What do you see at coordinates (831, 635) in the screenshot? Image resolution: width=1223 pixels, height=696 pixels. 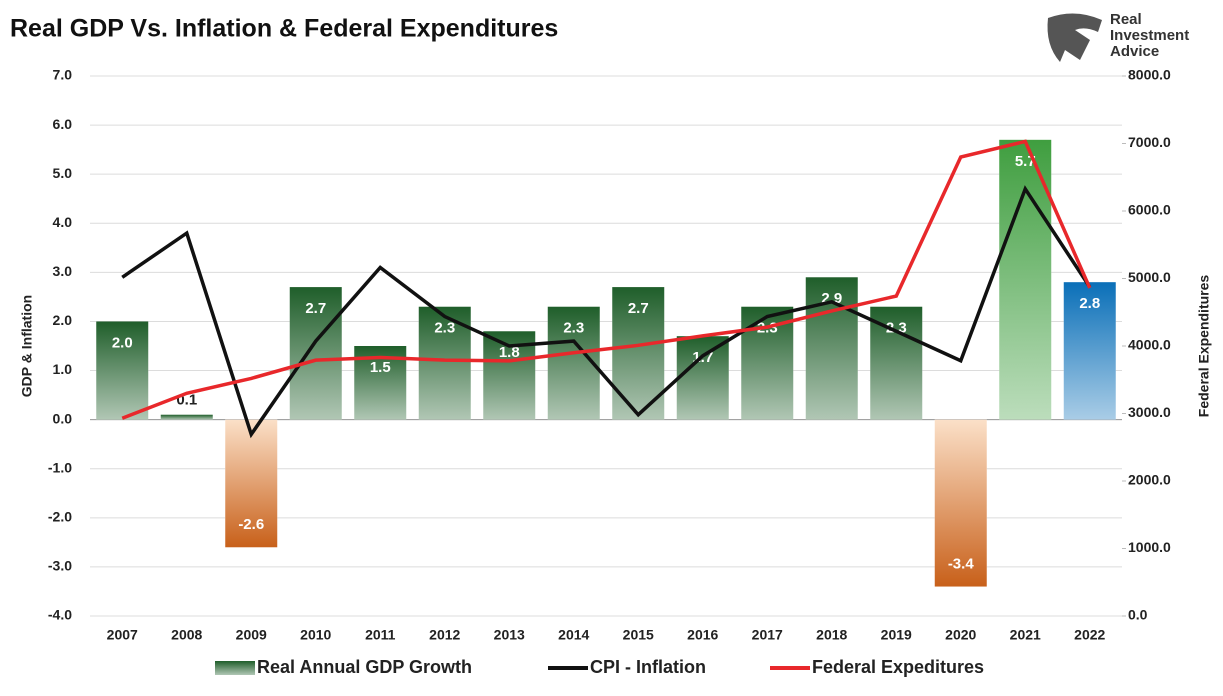 I see `x-tick-label: 2018` at bounding box center [831, 635].